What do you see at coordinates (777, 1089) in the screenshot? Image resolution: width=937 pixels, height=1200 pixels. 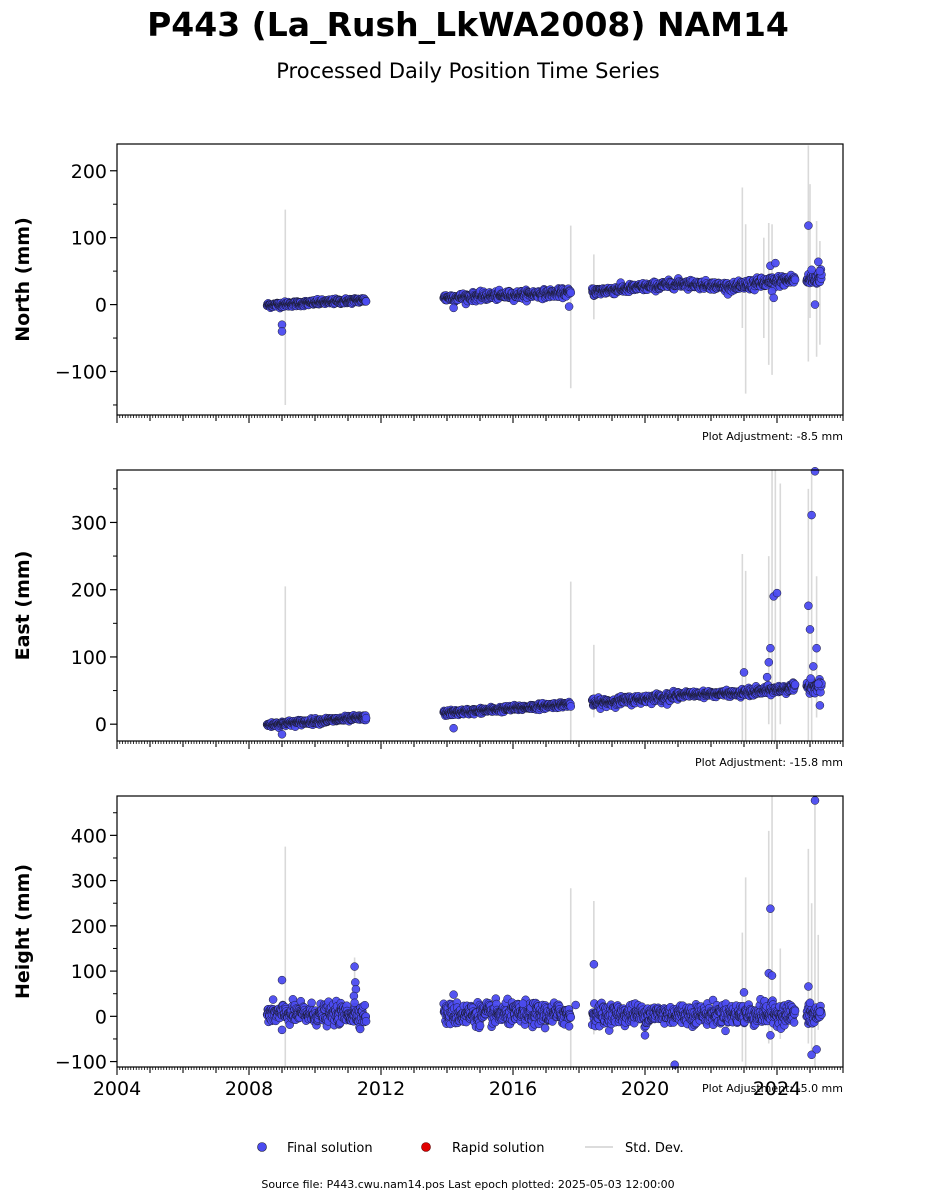 I see `x-tick-label: 2024` at bounding box center [777, 1089].